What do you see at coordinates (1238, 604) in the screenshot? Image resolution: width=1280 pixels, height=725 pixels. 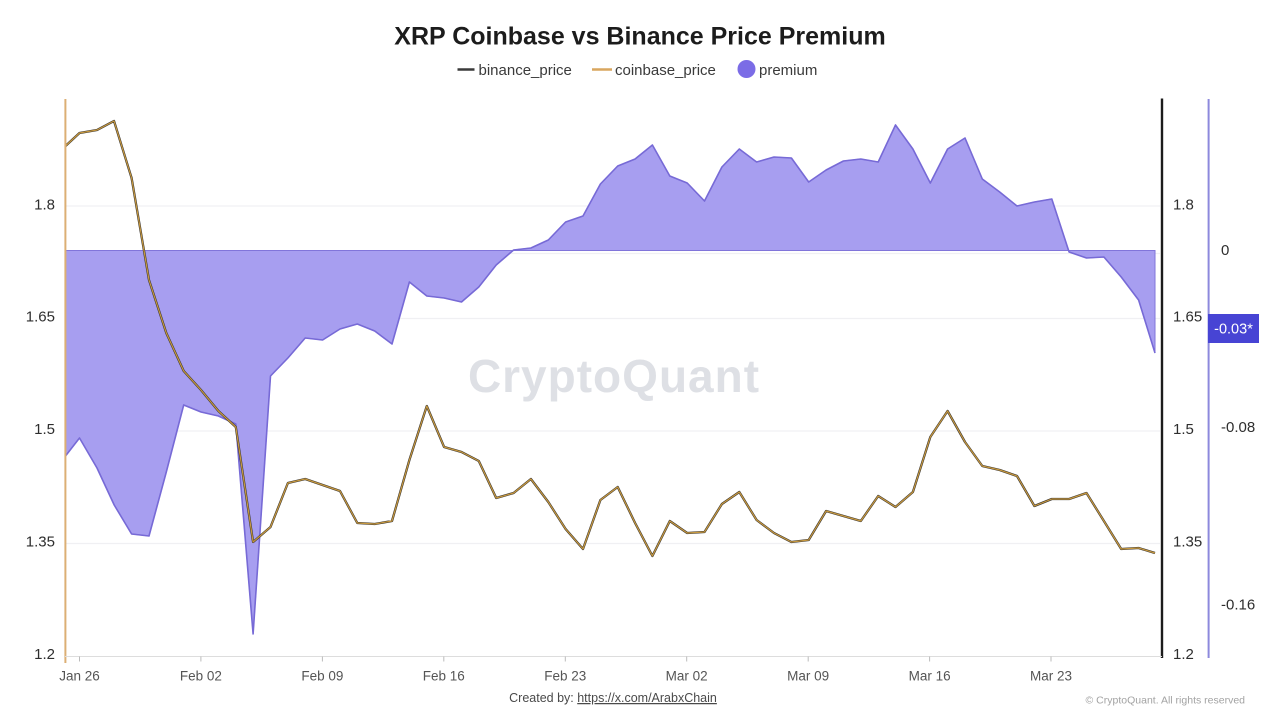 I see `svg-text: -0.16` at bounding box center [1238, 604].